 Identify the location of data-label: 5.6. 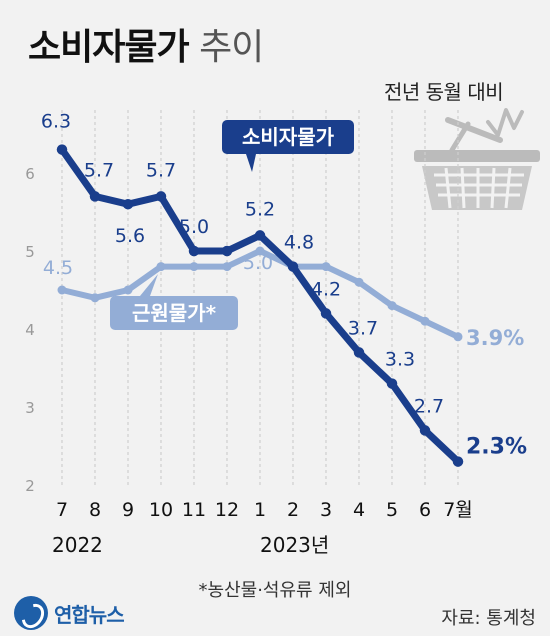
(130, 236).